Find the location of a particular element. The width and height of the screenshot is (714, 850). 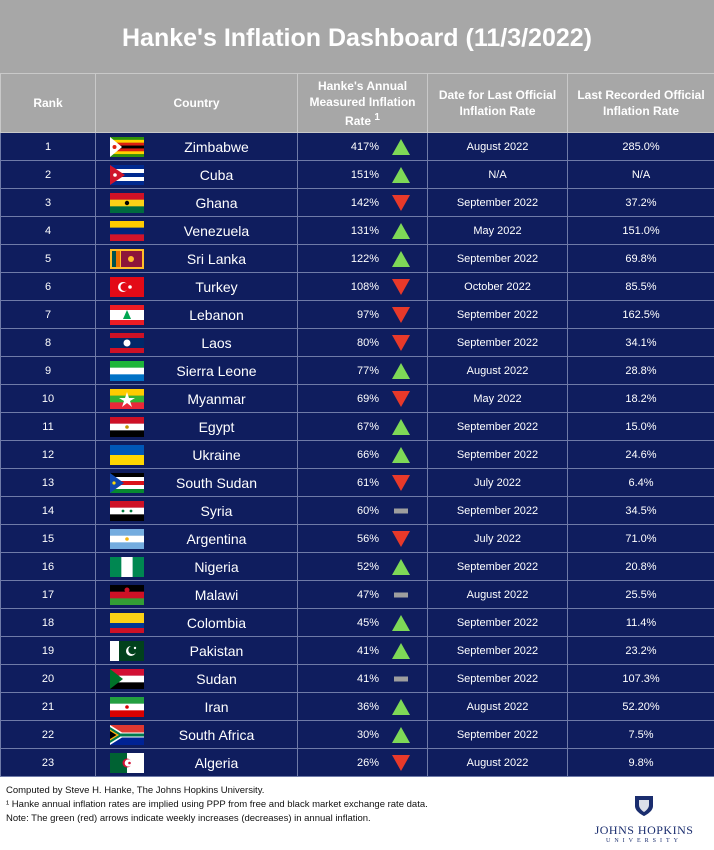

table-row: 6 Turkey 108% October 2022 85.5% is located at coordinates (357, 286).